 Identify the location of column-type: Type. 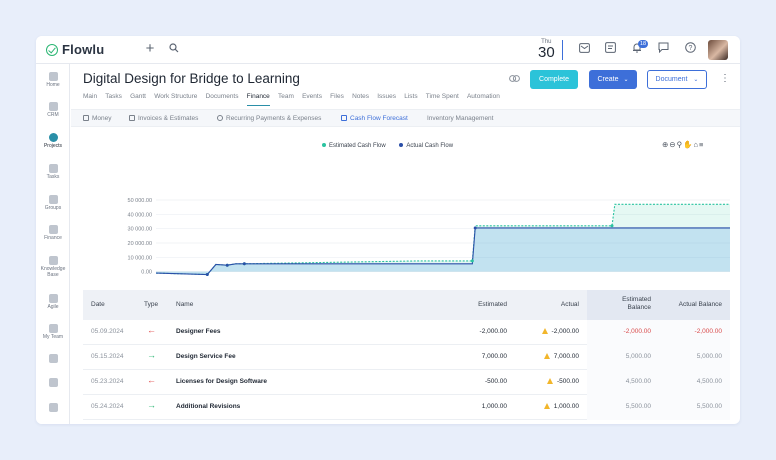
(151, 304).